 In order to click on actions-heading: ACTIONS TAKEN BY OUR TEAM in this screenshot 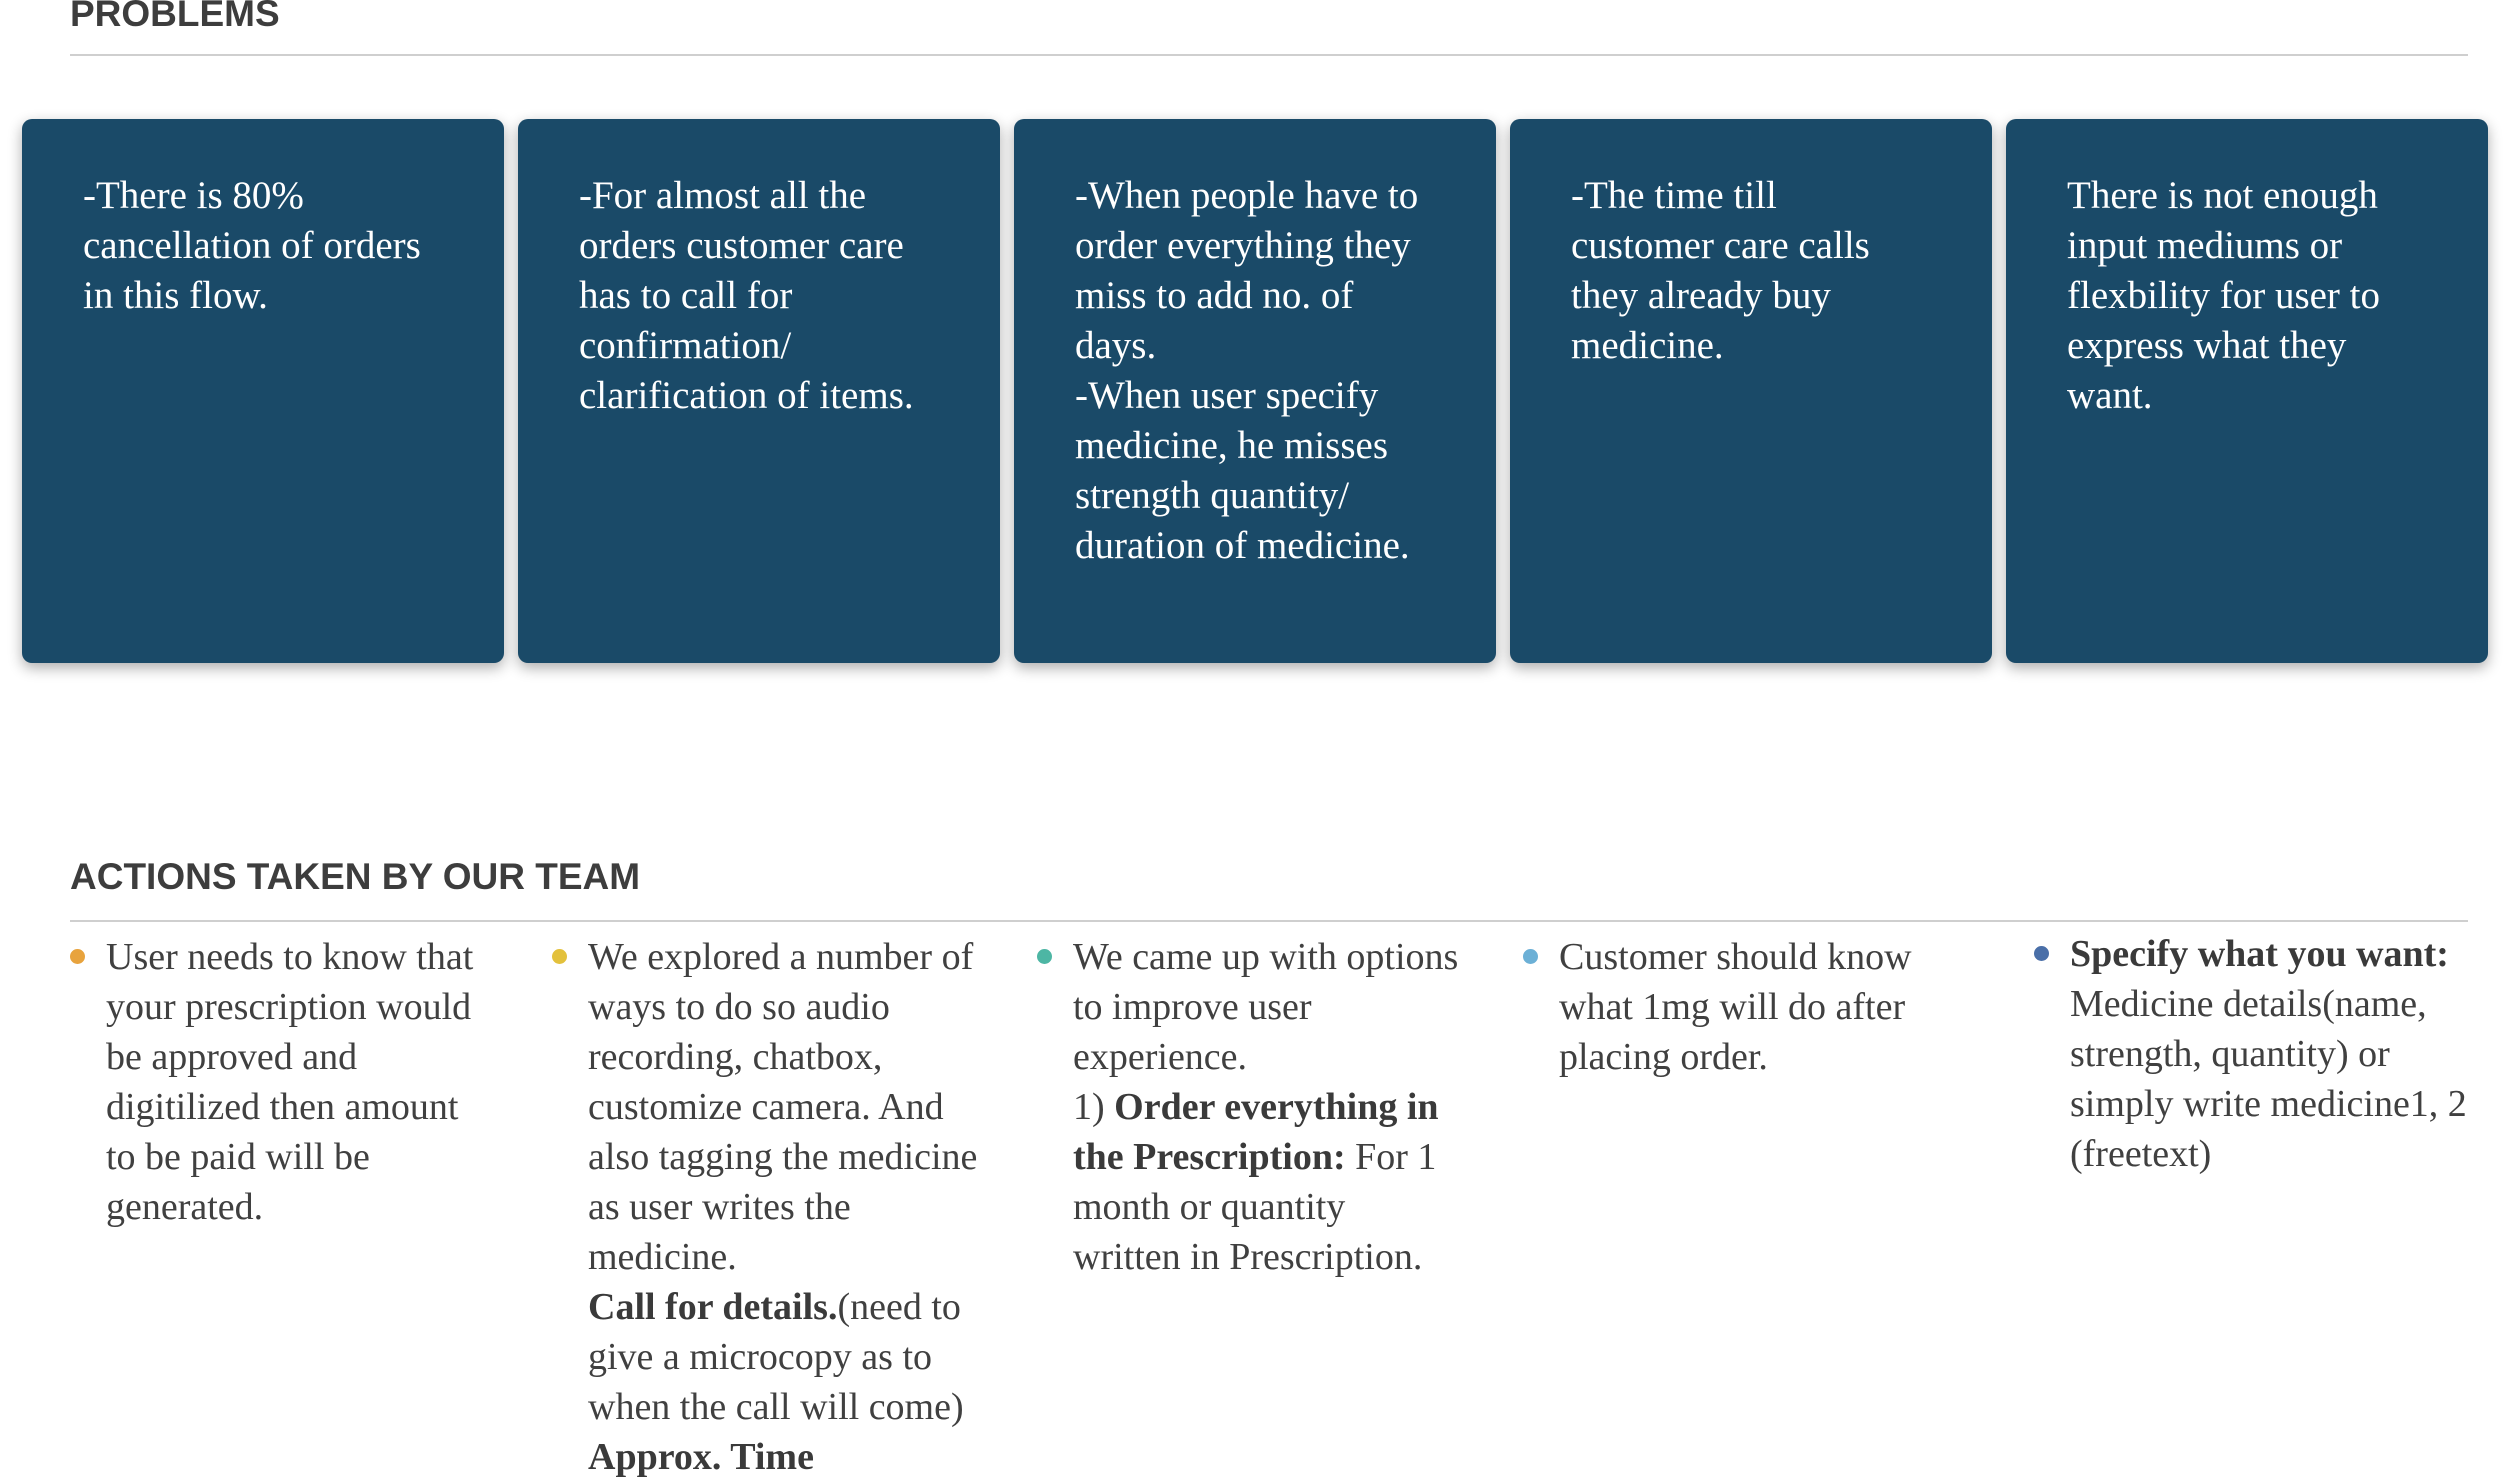, I will do `click(355, 876)`.